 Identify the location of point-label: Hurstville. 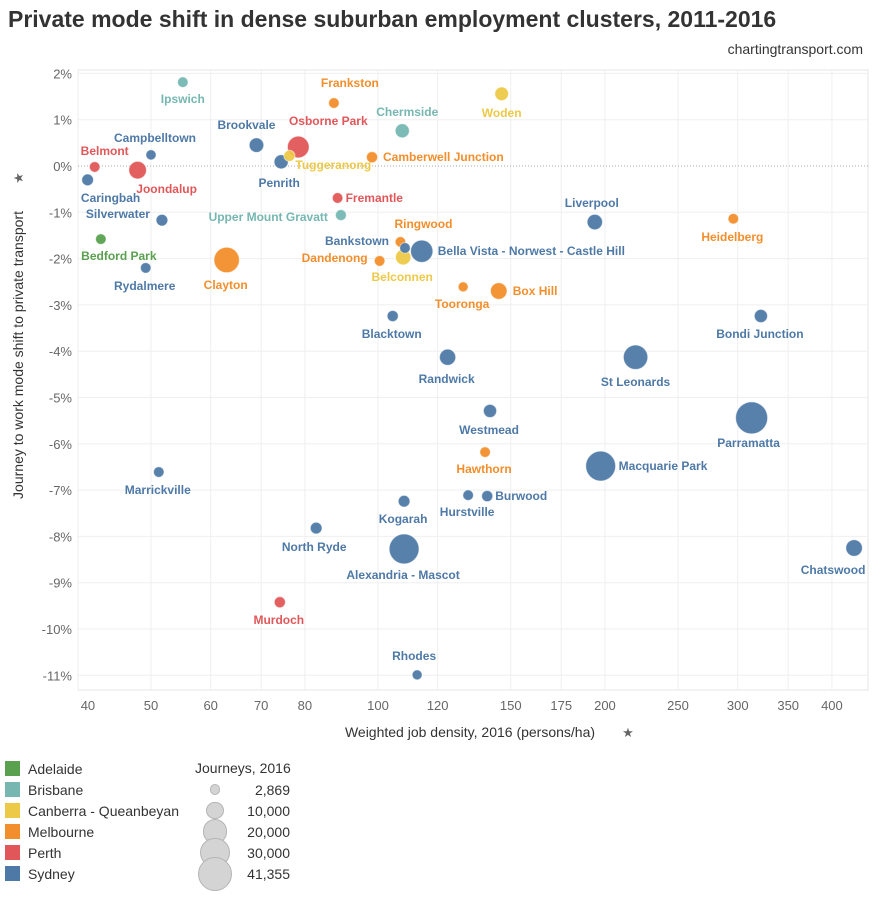
(467, 512).